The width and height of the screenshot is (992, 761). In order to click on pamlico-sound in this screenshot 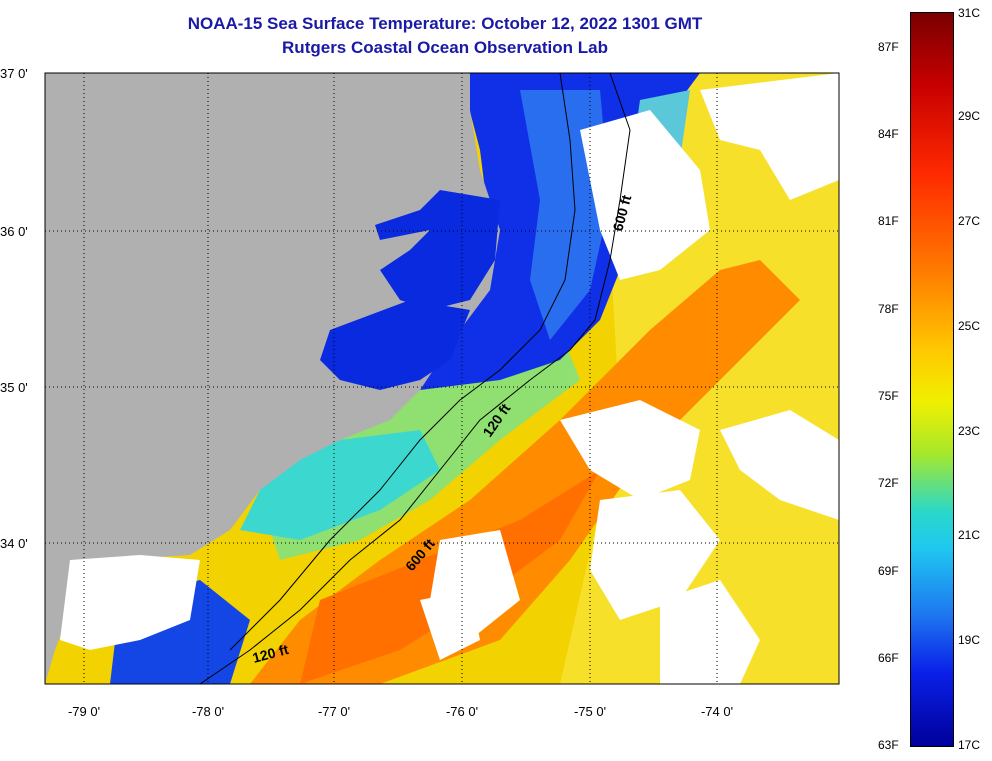, I will do `click(395, 345)`.